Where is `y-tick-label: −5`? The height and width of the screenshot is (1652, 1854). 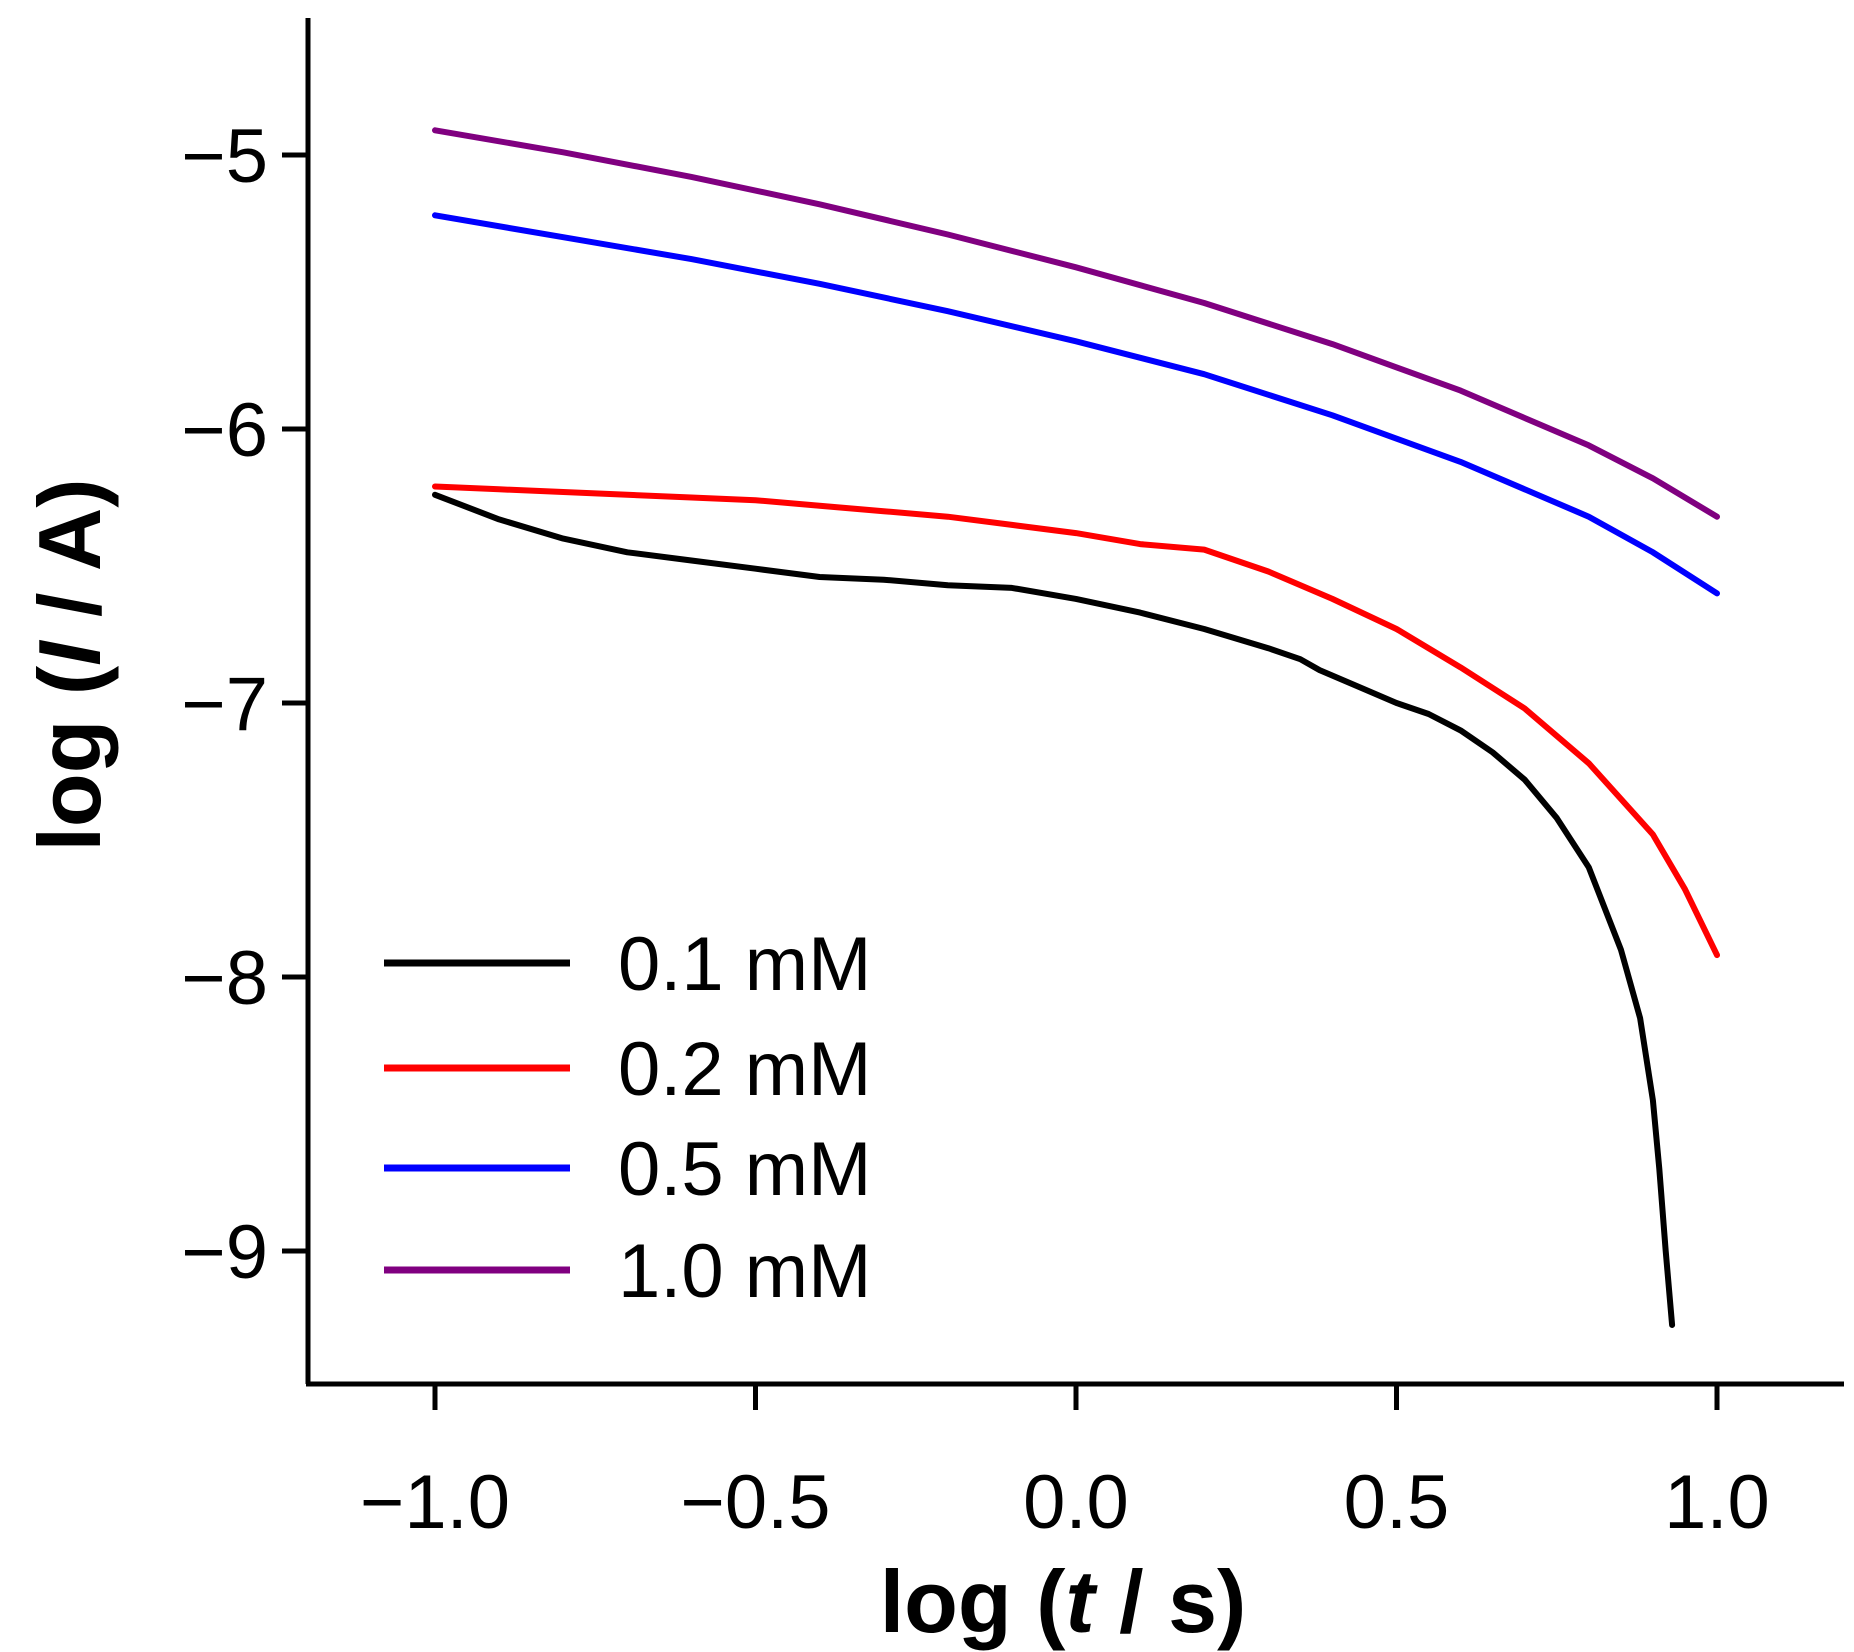
y-tick-label: −5 is located at coordinates (224, 156).